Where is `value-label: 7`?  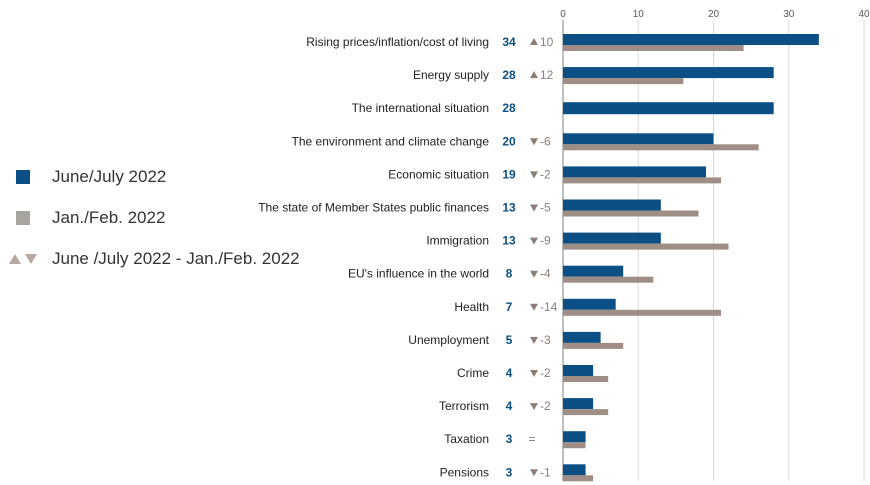
value-label: 7 is located at coordinates (509, 307).